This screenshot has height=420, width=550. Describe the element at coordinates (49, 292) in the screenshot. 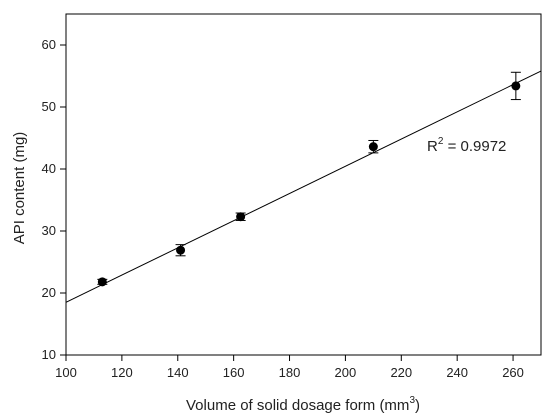

I see `y-tick-label: 20` at that location.